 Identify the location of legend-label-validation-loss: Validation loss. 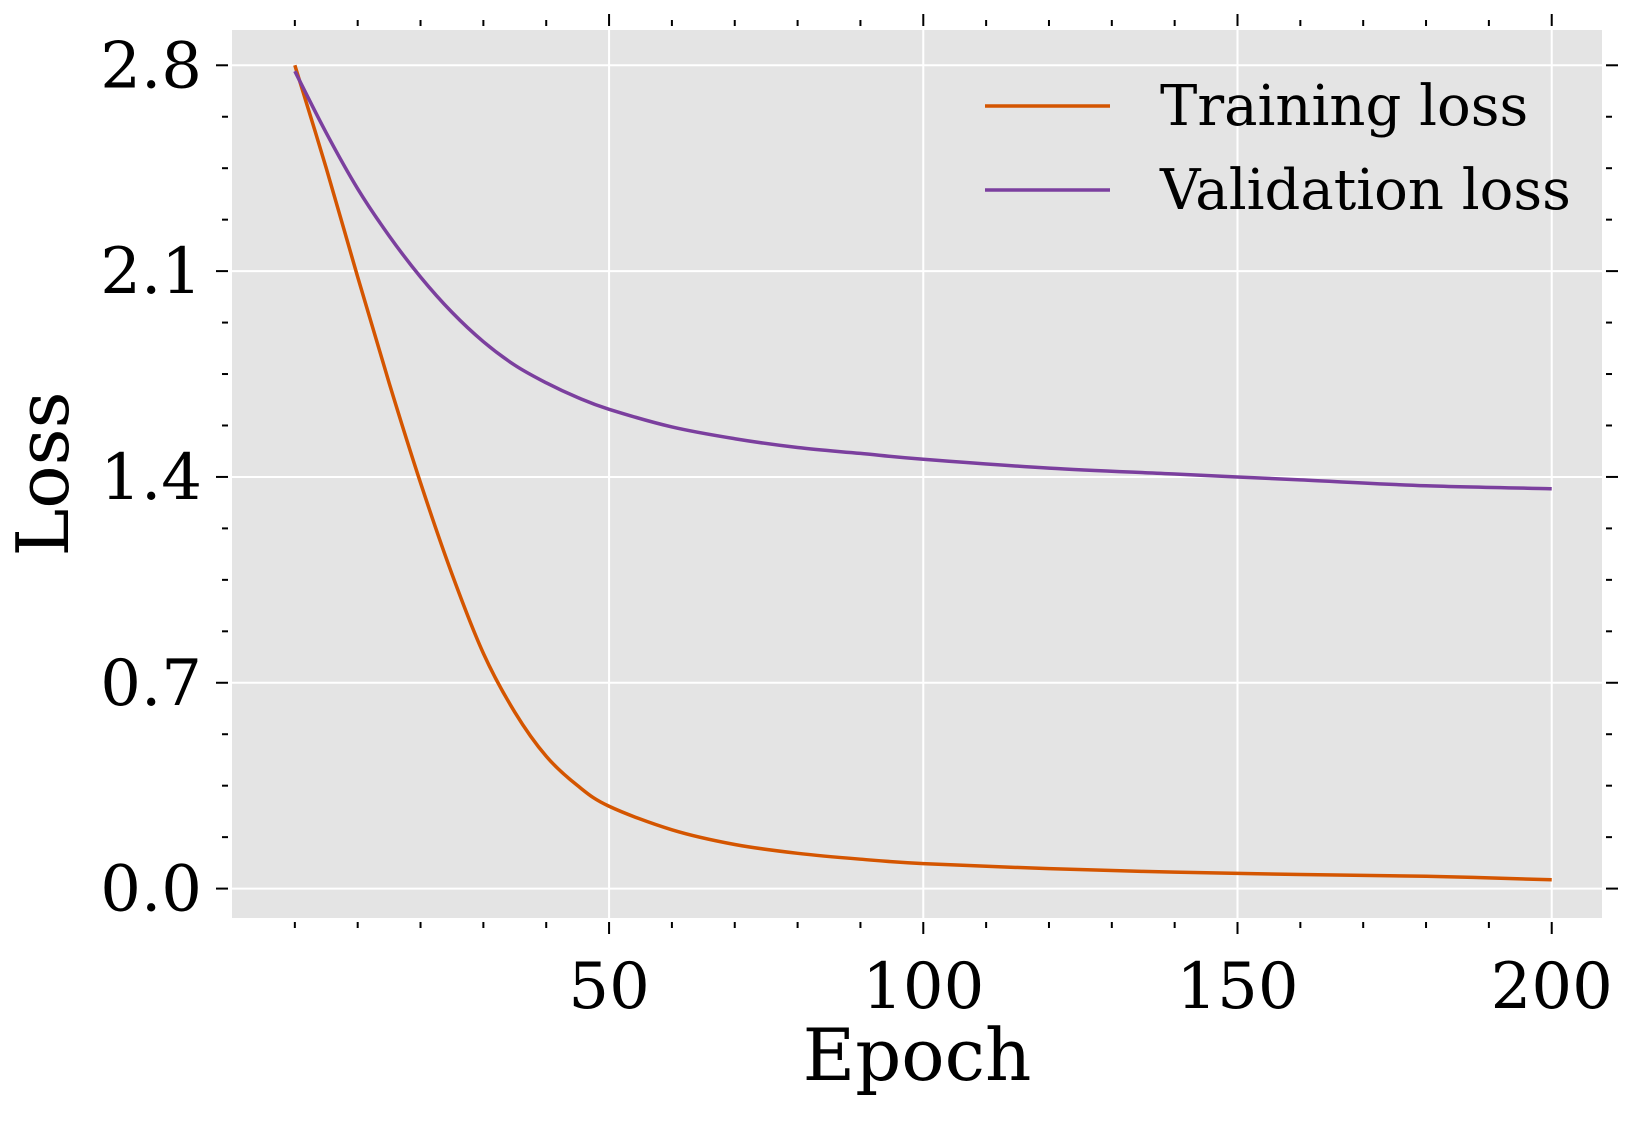
(1365, 190).